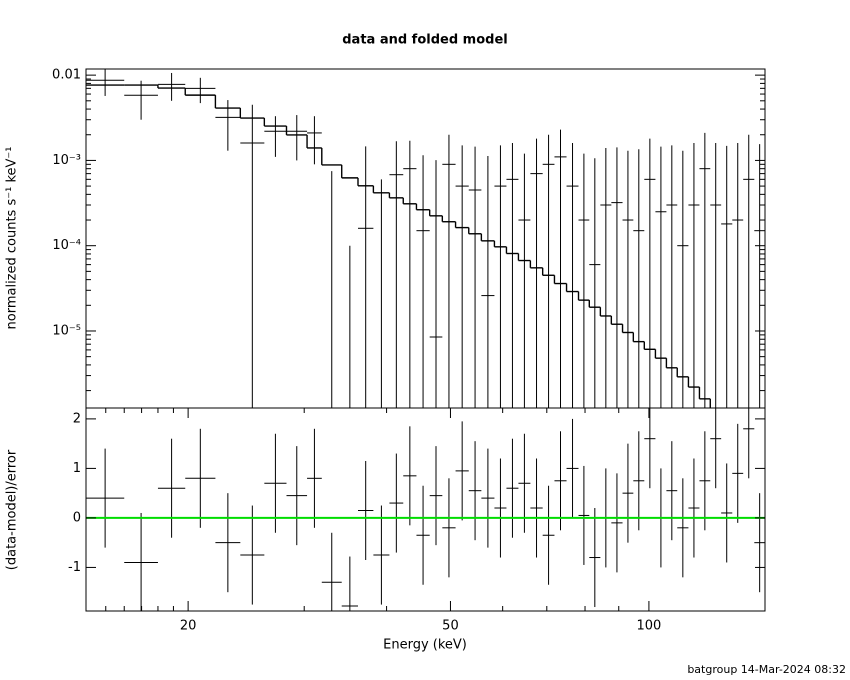 Image resolution: width=850 pixels, height=680 pixels. Describe the element at coordinates (12, 509) in the screenshot. I see `y-axis-label: (data-model)/error` at that location.